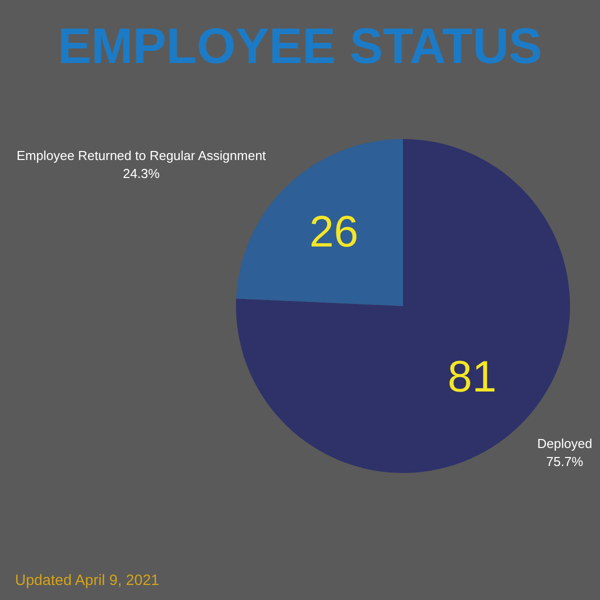 The height and width of the screenshot is (600, 600). What do you see at coordinates (472, 377) in the screenshot?
I see `data-label: 81` at bounding box center [472, 377].